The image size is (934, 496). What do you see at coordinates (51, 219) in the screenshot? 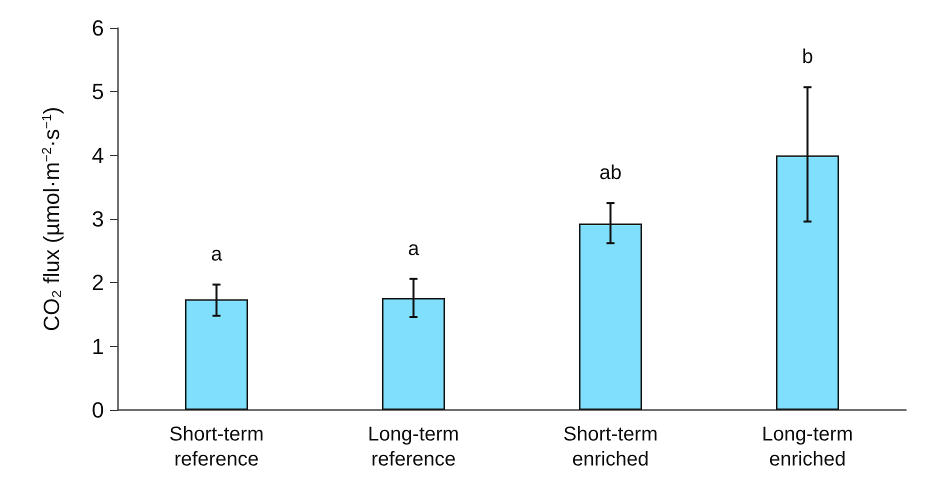
I see `y-axis-title: CO₂ flux (µmol·m−2·s−1)` at bounding box center [51, 219].